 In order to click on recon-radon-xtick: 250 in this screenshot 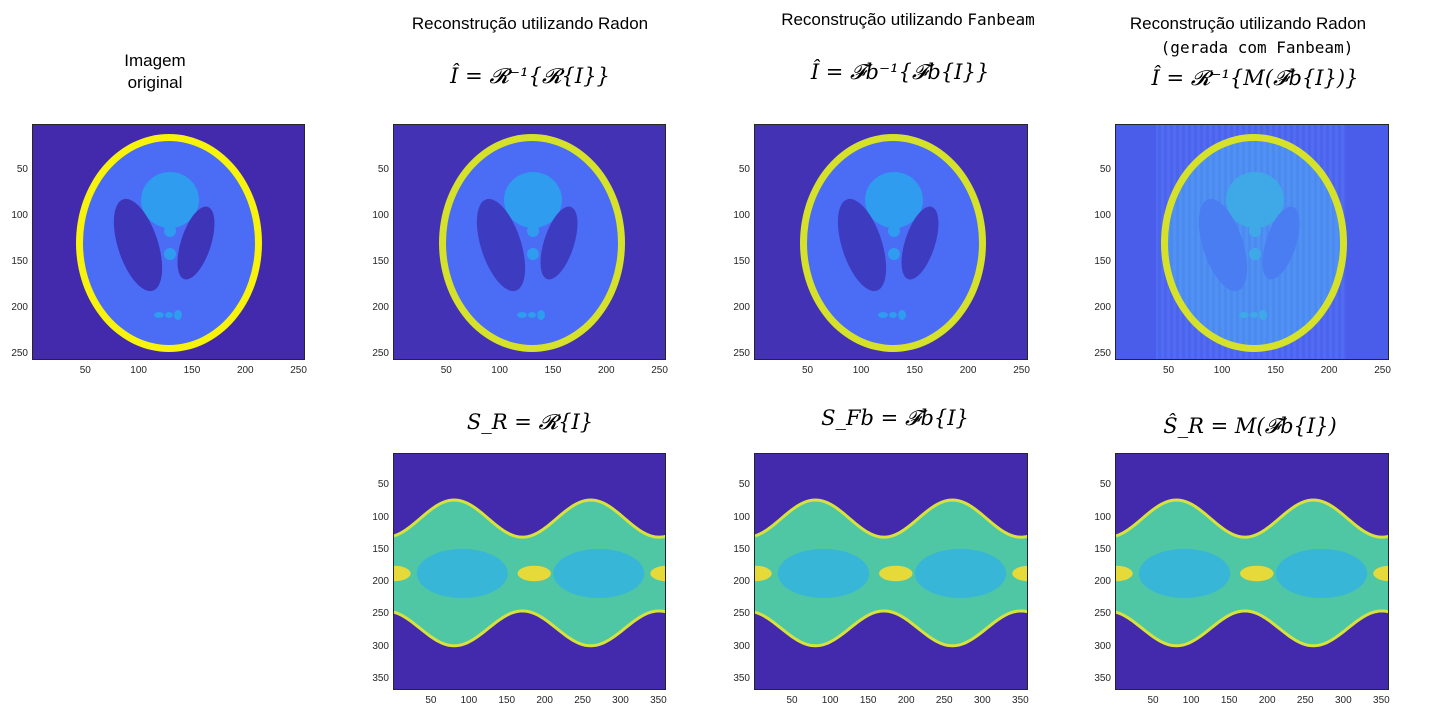, I will do `click(659, 370)`.